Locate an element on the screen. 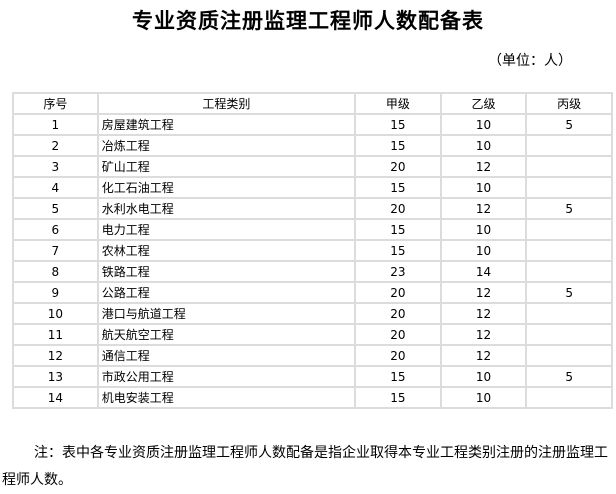  table-row: 9 公路工程 20 12 5 is located at coordinates (312, 292).